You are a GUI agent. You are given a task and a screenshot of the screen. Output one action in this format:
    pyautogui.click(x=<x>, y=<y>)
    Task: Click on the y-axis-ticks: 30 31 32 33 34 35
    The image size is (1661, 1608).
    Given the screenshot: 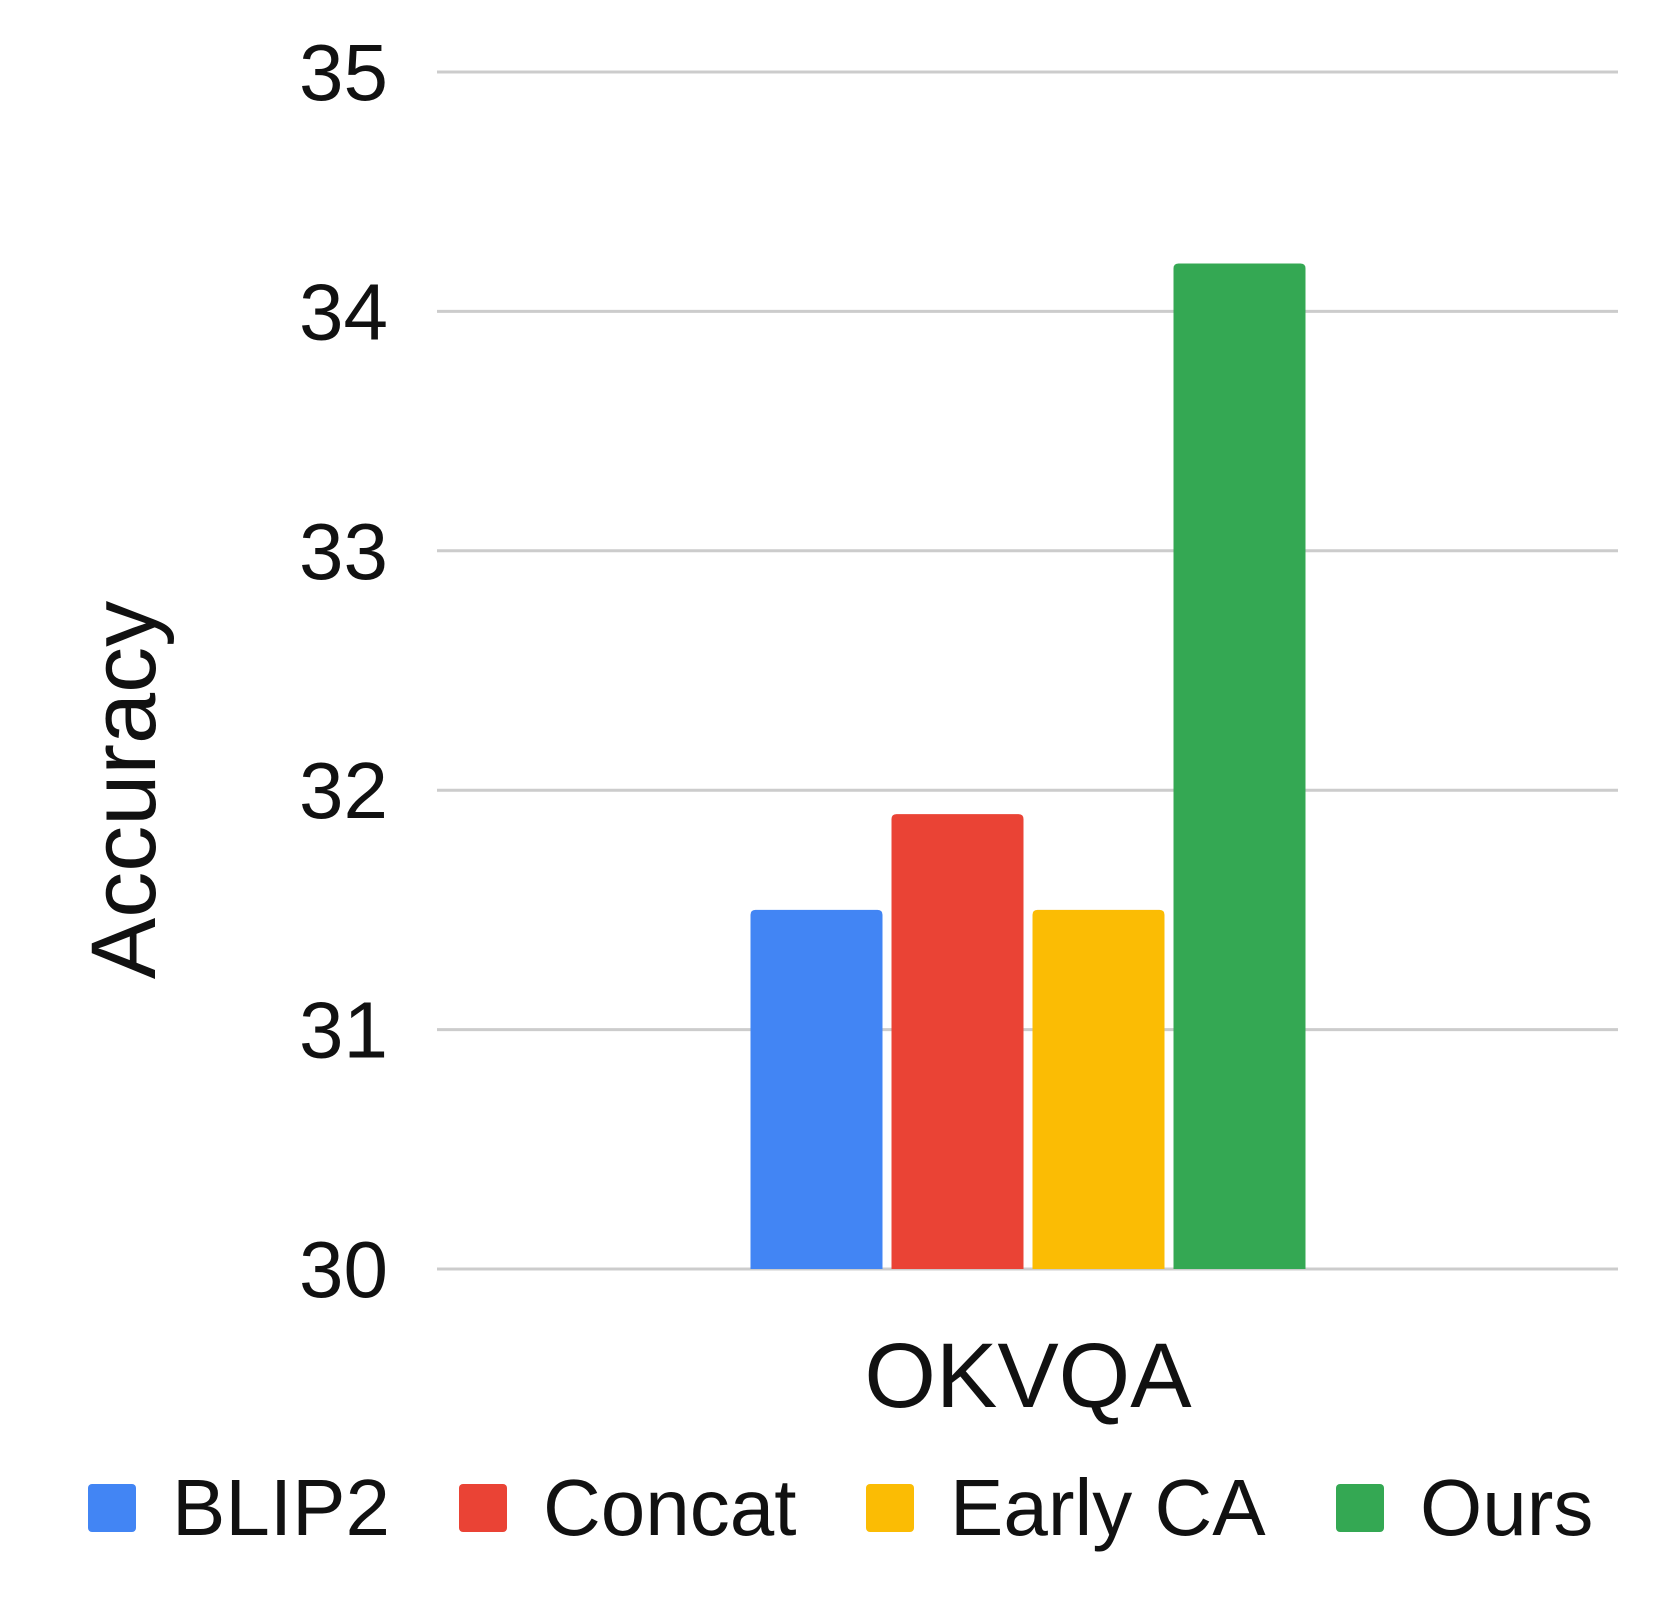 What is the action you would take?
    pyautogui.click(x=343, y=671)
    